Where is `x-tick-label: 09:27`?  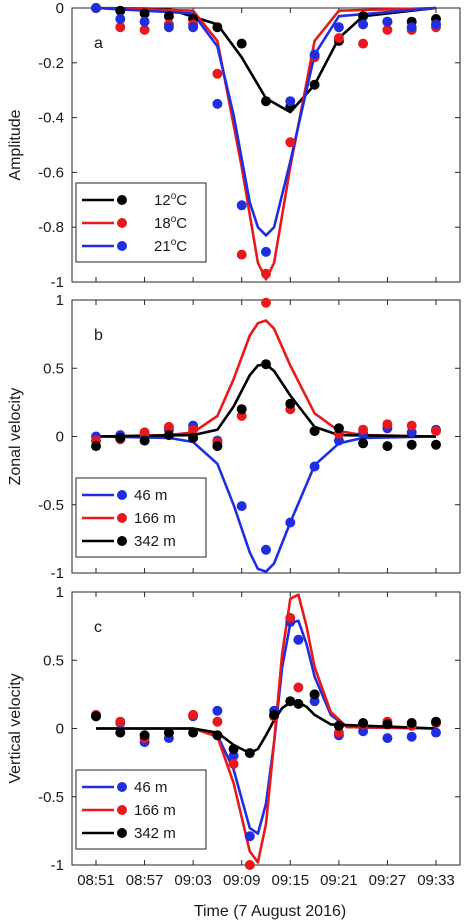 x-tick-label: 09:27 is located at coordinates (388, 880).